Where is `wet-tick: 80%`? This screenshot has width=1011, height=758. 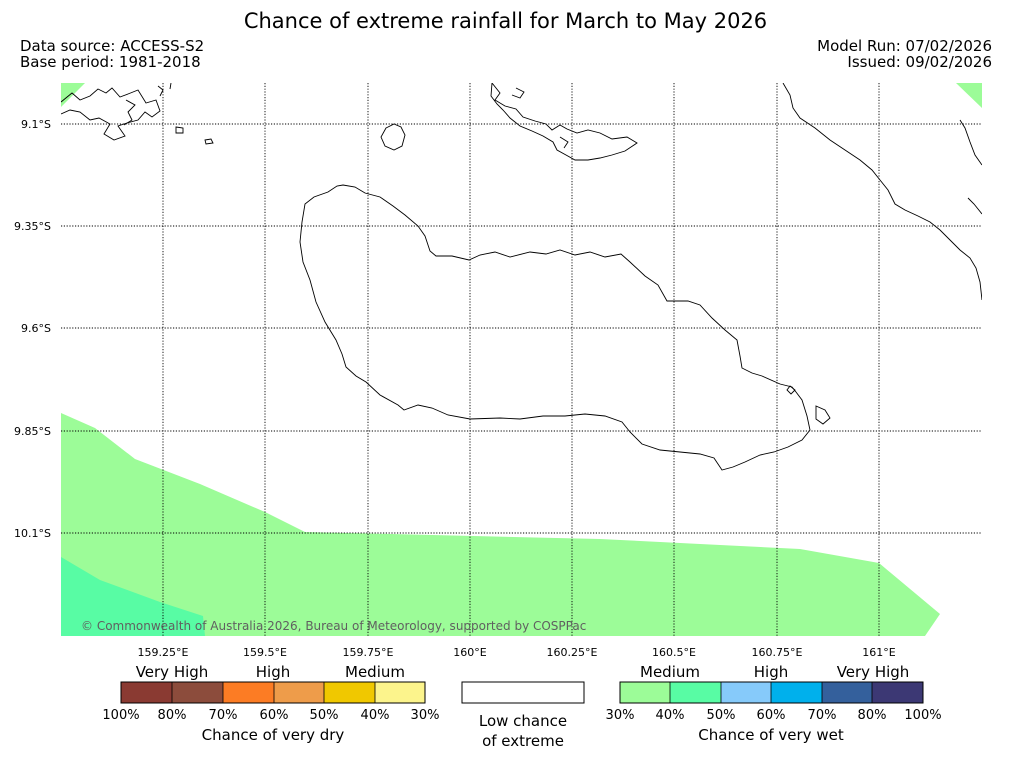
wet-tick: 80% is located at coordinates (872, 715).